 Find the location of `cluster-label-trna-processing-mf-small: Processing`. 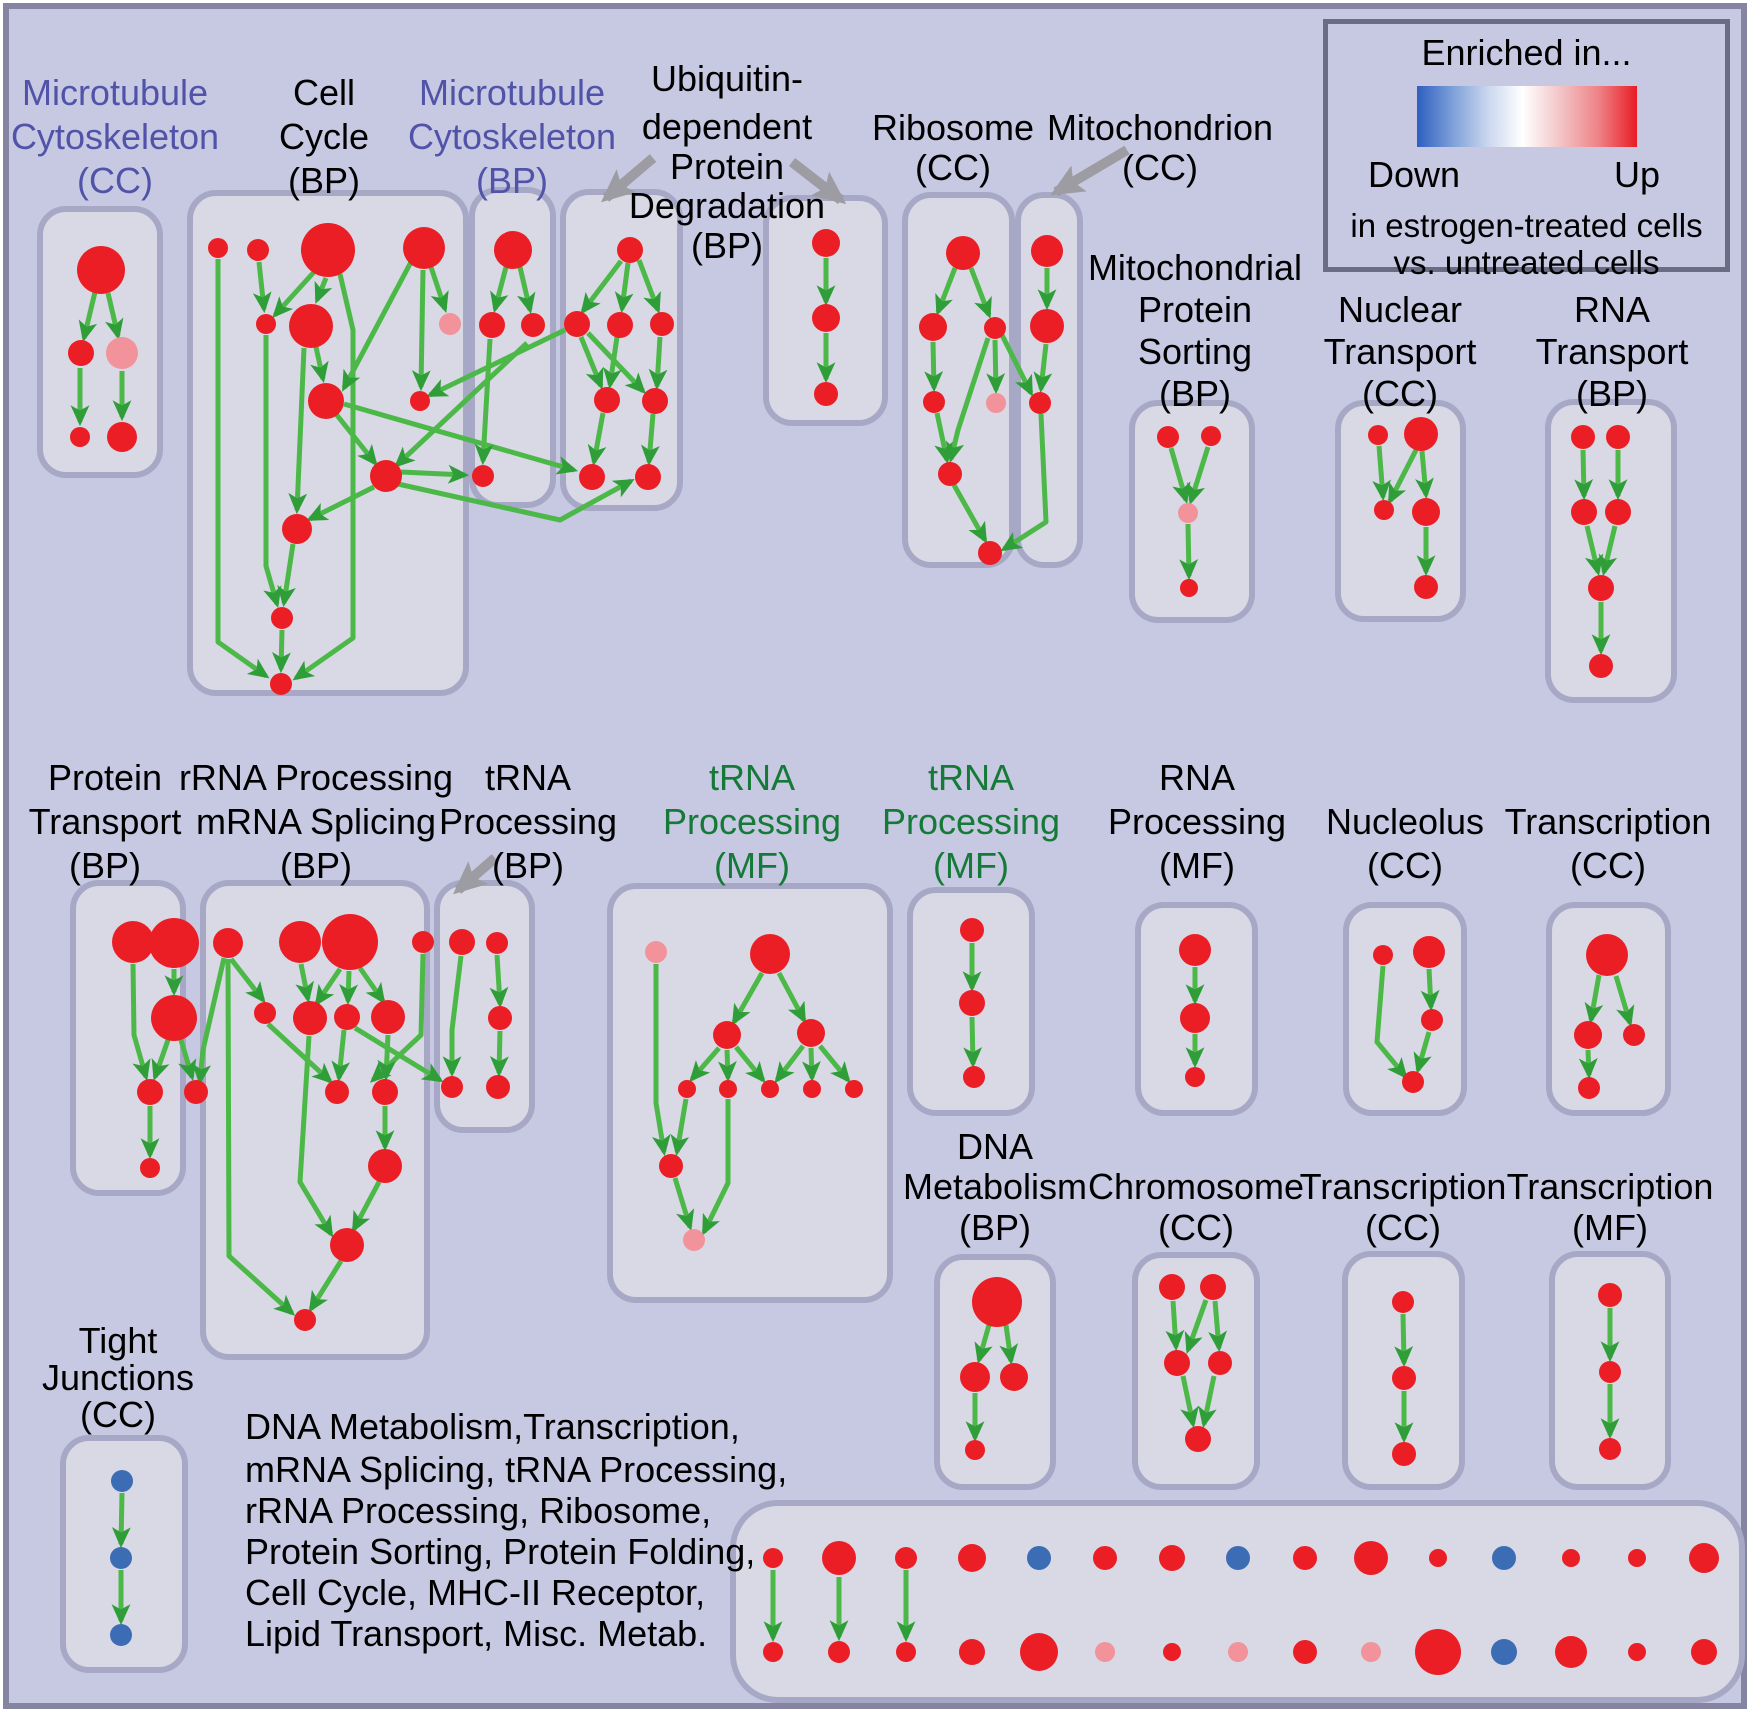

cluster-label-trna-processing-mf-small: Processing is located at coordinates (971, 821).